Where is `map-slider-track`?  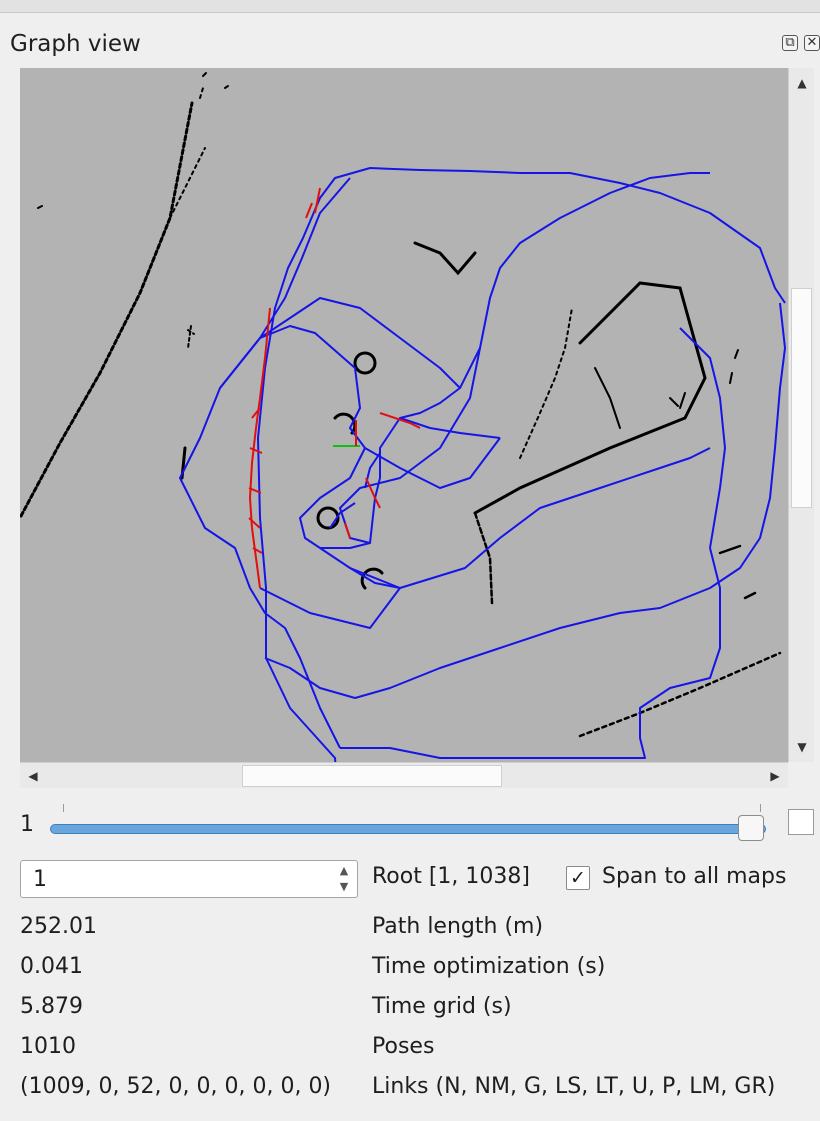
map-slider-track is located at coordinates (408, 829).